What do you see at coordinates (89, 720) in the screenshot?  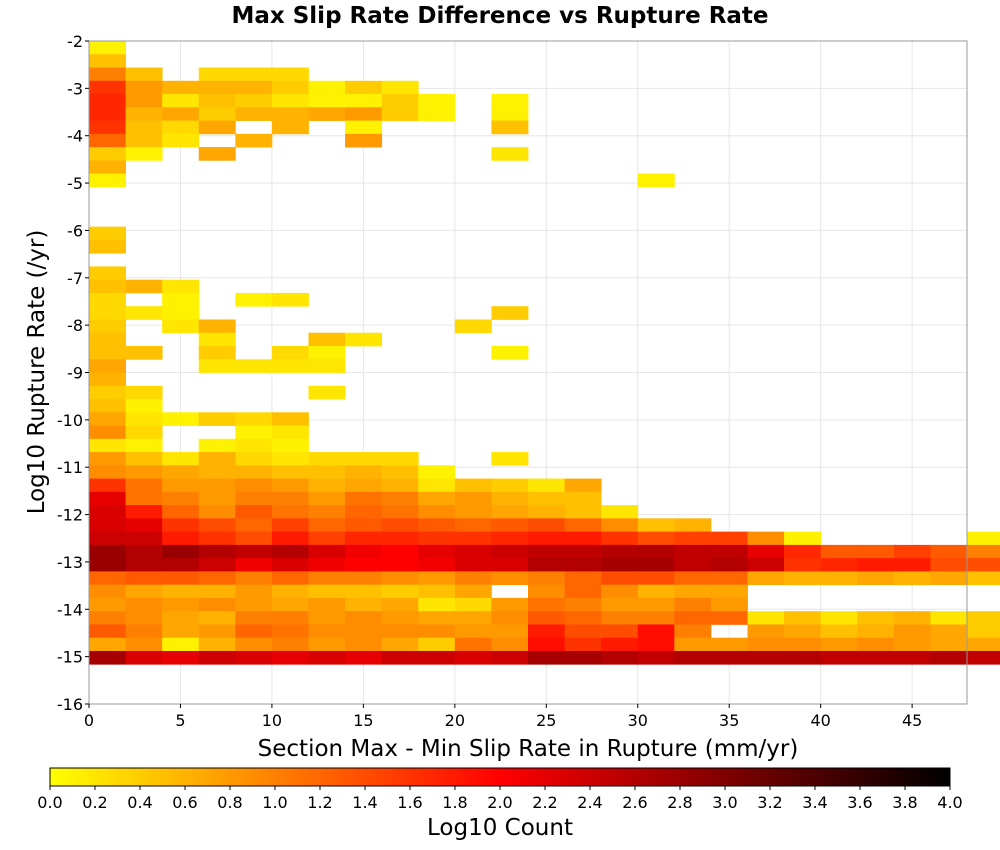 I see `x-tick-label: 0` at bounding box center [89, 720].